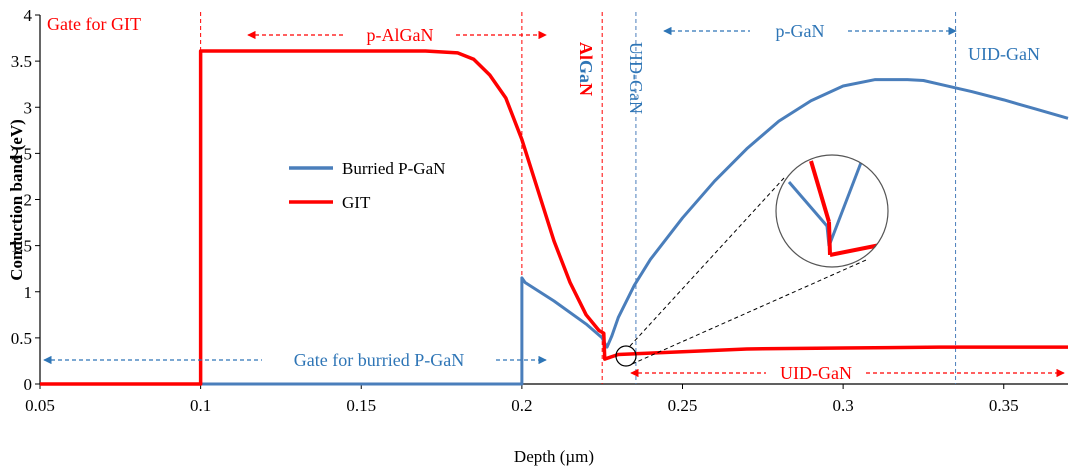 The width and height of the screenshot is (1074, 470). What do you see at coordinates (28, 292) in the screenshot?
I see `y-tick-label: 1` at bounding box center [28, 292].